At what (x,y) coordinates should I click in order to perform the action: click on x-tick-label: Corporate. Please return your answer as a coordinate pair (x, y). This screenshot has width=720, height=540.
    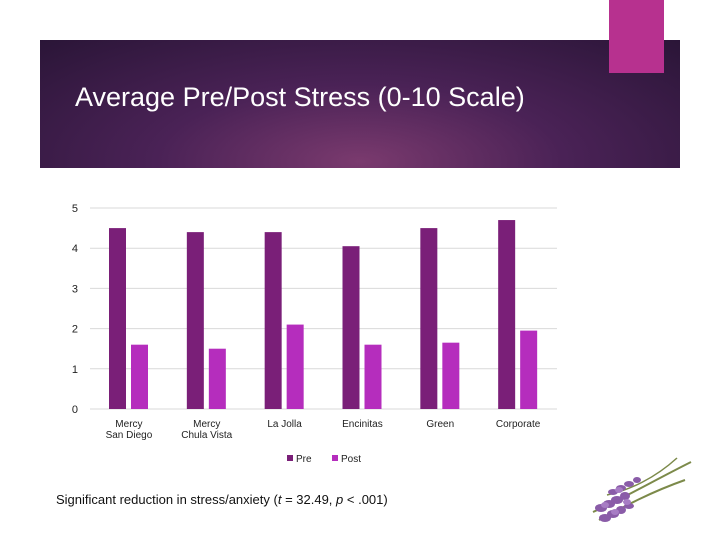
    Looking at the image, I should click on (518, 424).